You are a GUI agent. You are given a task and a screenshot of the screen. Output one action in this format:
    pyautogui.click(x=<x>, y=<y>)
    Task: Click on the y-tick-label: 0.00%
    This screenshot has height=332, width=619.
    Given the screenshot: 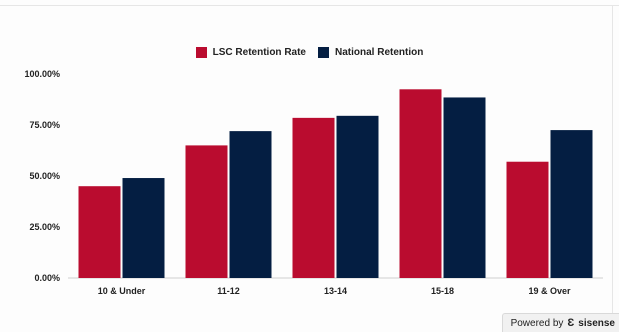 What is the action you would take?
    pyautogui.click(x=47, y=278)
    